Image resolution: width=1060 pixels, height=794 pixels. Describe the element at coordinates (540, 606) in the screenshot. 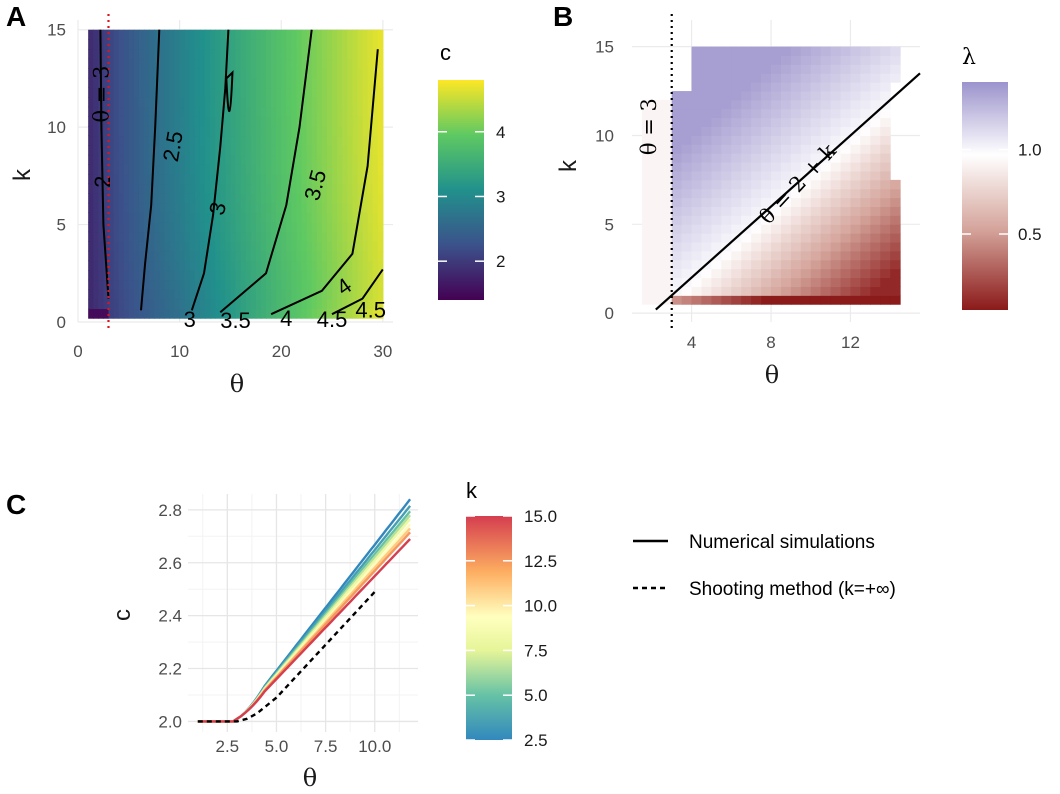

I see `colorbar-tick-label: 10.0` at that location.